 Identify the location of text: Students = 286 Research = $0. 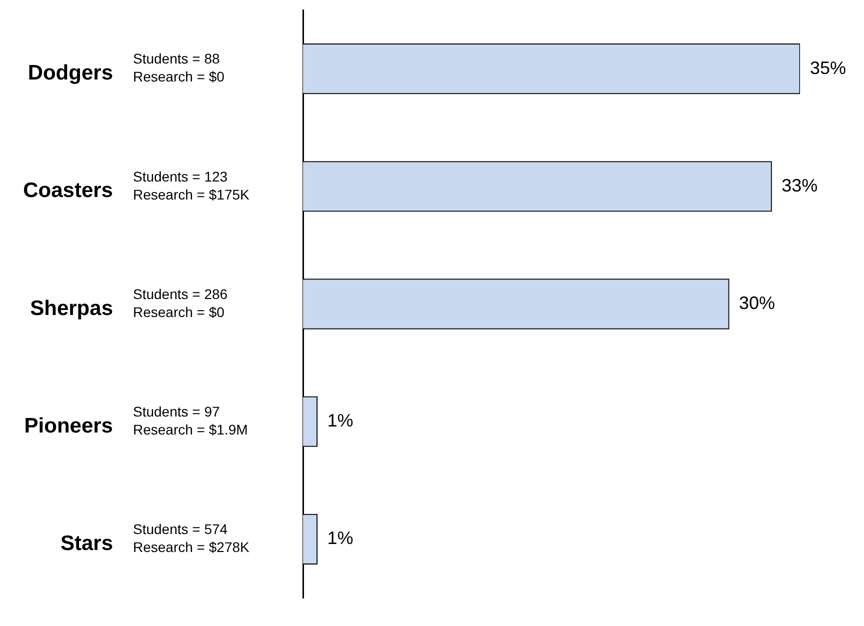
(180, 303).